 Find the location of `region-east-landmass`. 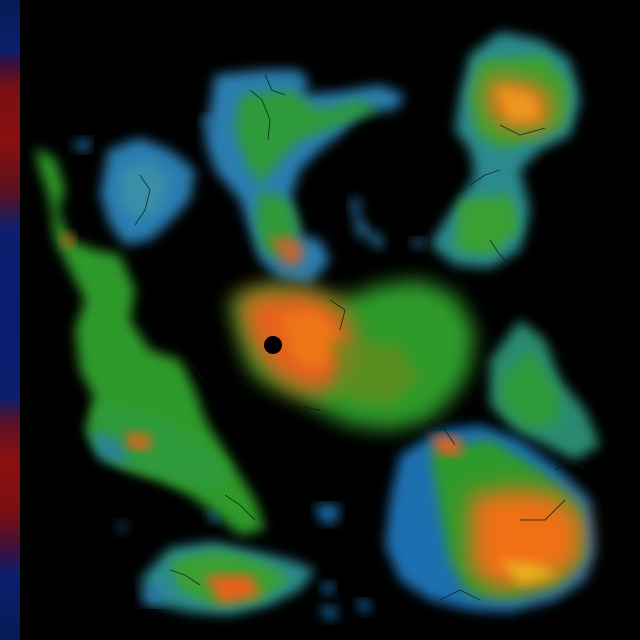

region-east-landmass is located at coordinates (545, 390).